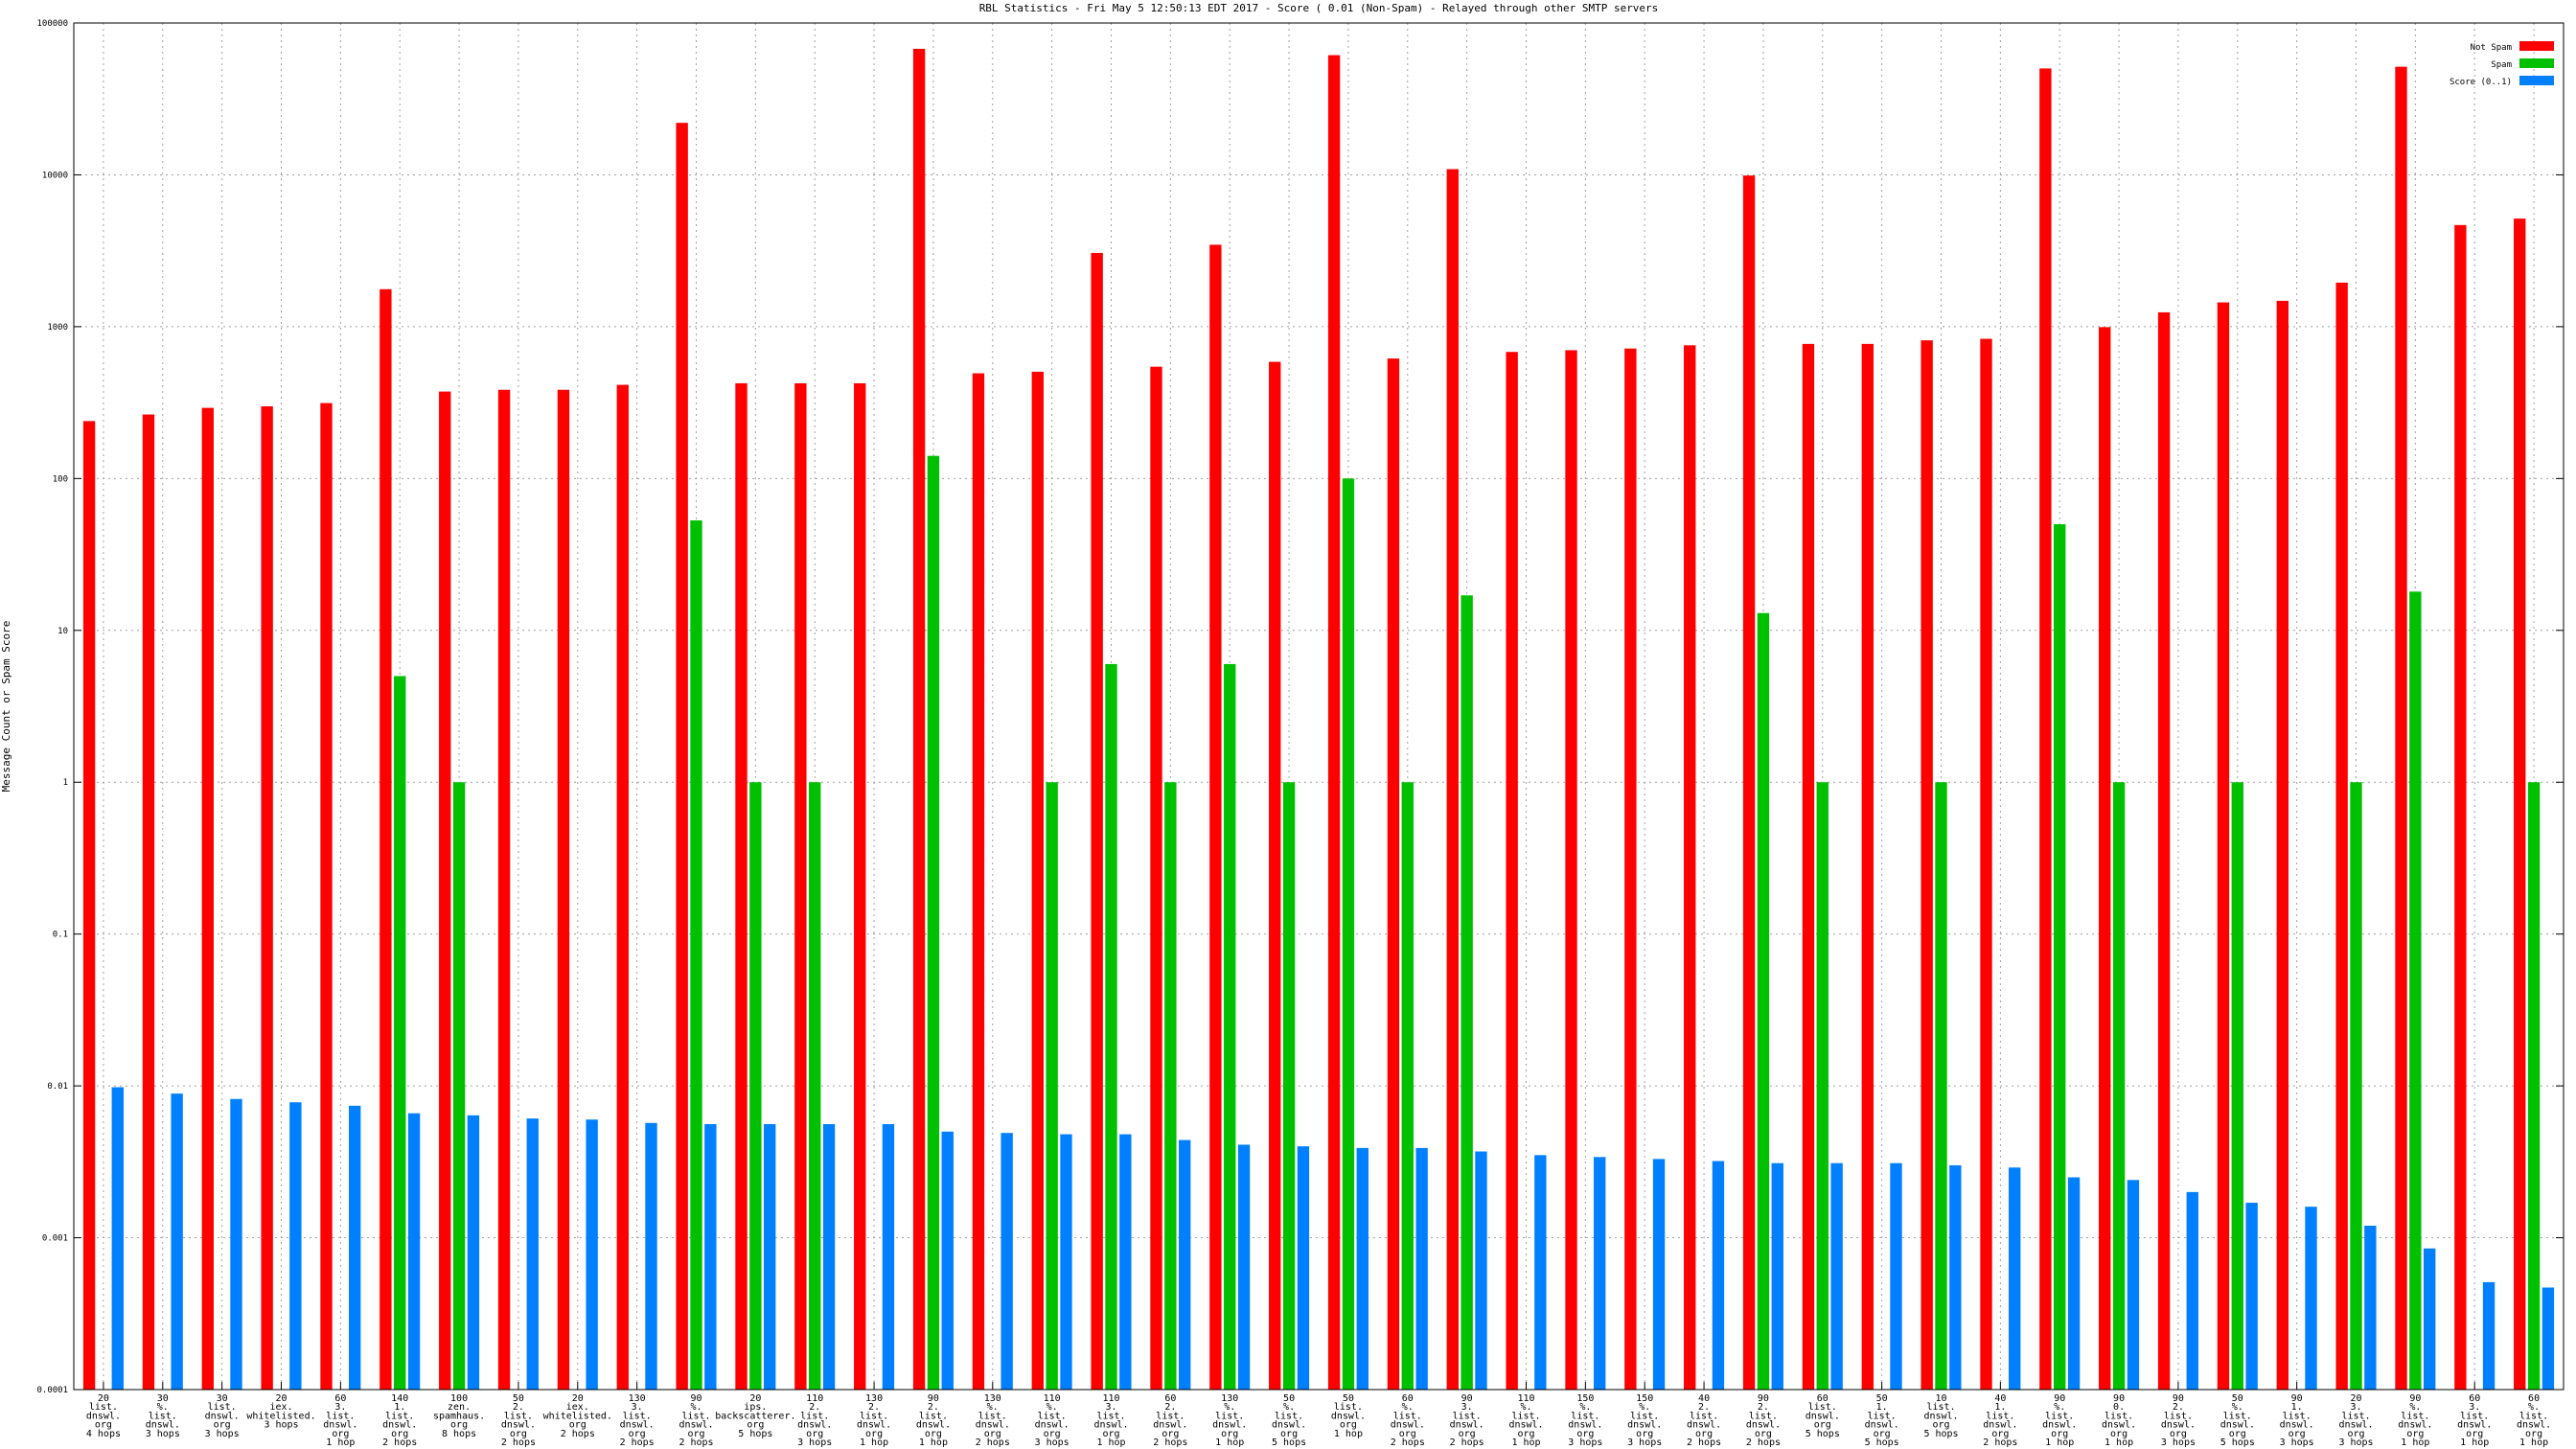 This screenshot has width=2576, height=1449. I want to click on x-tick-label: 130%. list. dnswl. org 1 hop, so click(1229, 1420).